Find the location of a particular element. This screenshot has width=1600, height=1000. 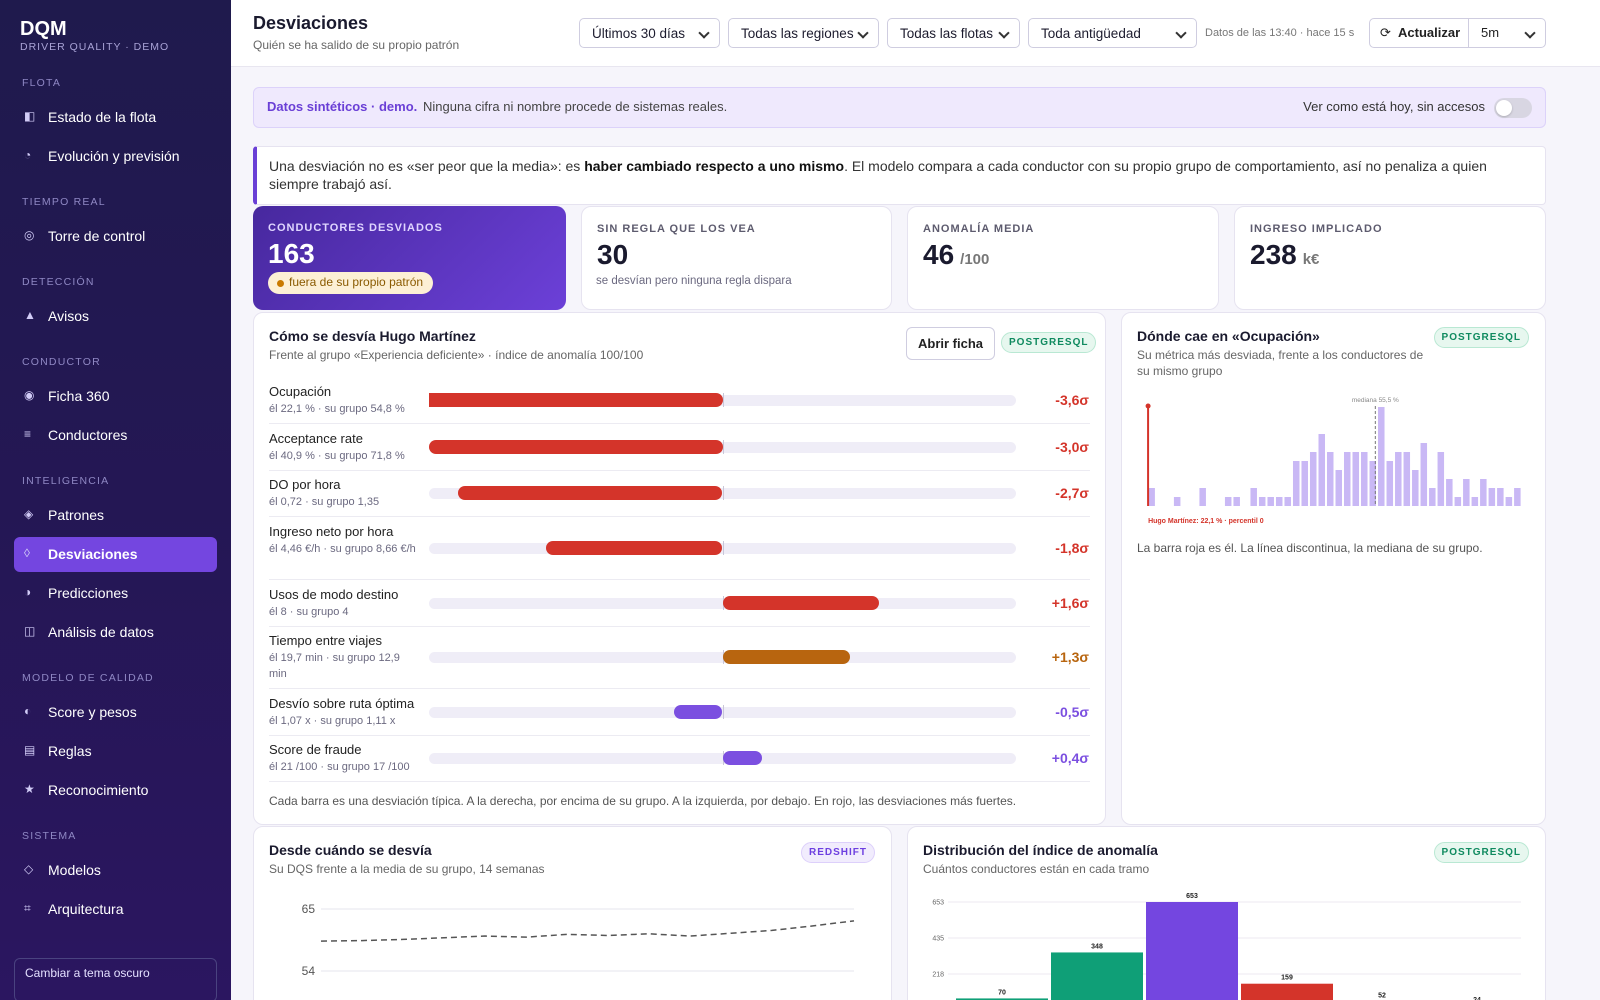

filter-select: Todas las regiones is located at coordinates (803, 33).